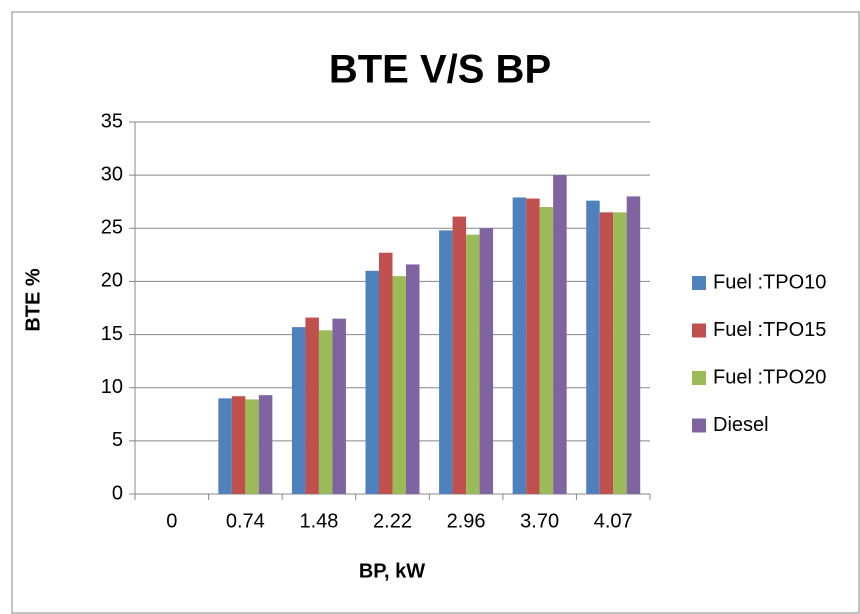 This screenshot has width=860, height=614. What do you see at coordinates (117, 493) in the screenshot?
I see `y-tick-label: 0` at bounding box center [117, 493].